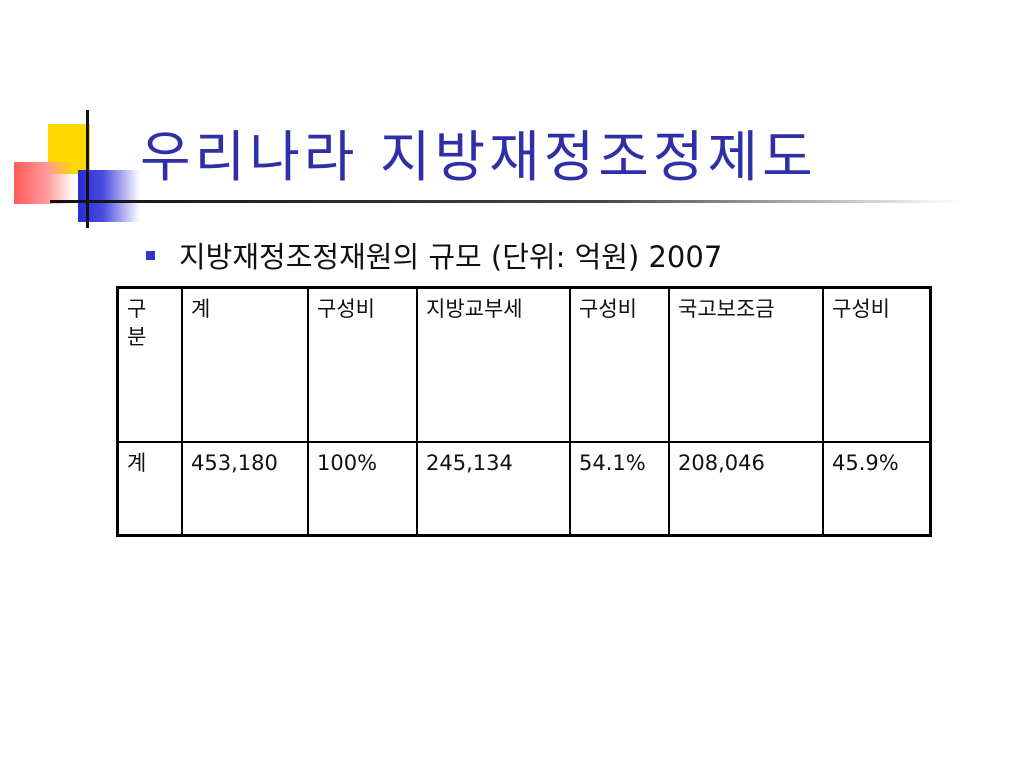 This screenshot has width=1024, height=768. I want to click on table-cell: 100%, so click(362, 489).